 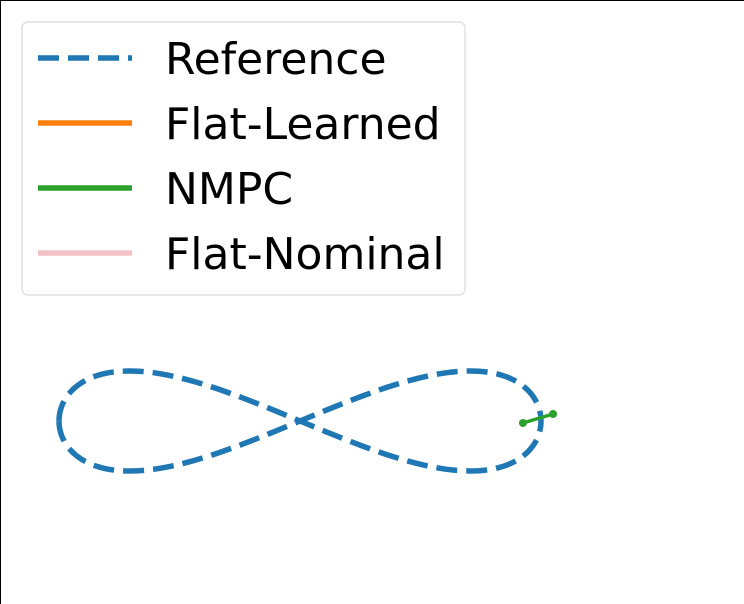 What do you see at coordinates (538, 418) in the screenshot?
I see `series-nmpc-line` at bounding box center [538, 418].